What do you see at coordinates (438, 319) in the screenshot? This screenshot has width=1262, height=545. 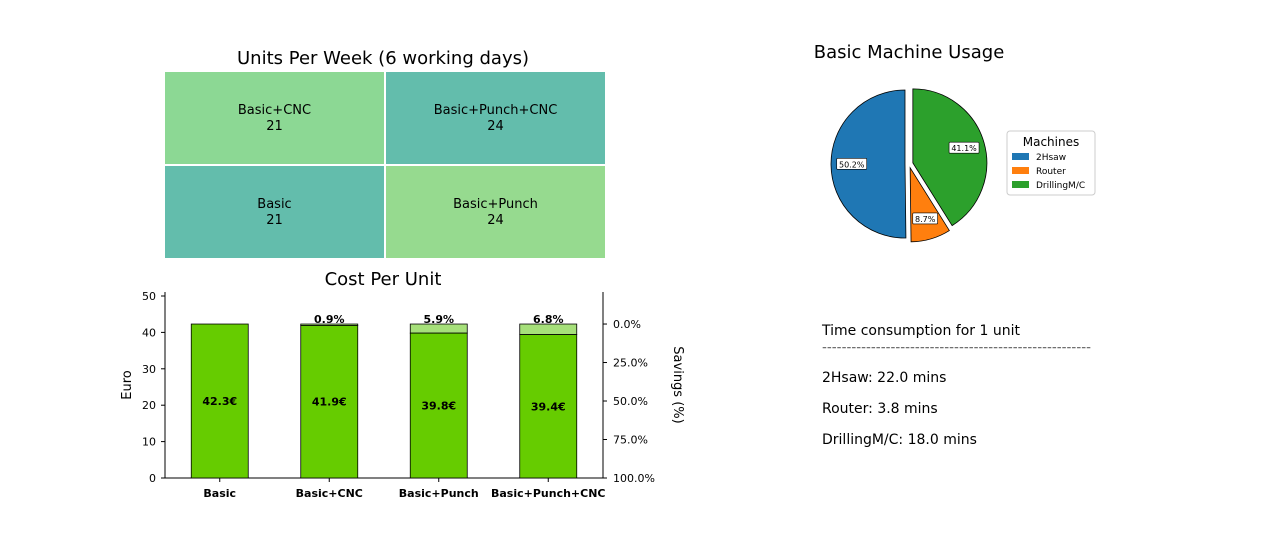 I see `savings-label: 5.9%` at bounding box center [438, 319].